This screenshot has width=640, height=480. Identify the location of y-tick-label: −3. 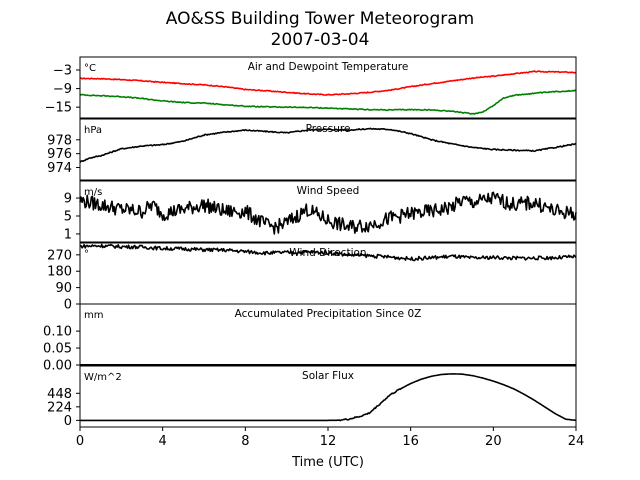
(62, 71).